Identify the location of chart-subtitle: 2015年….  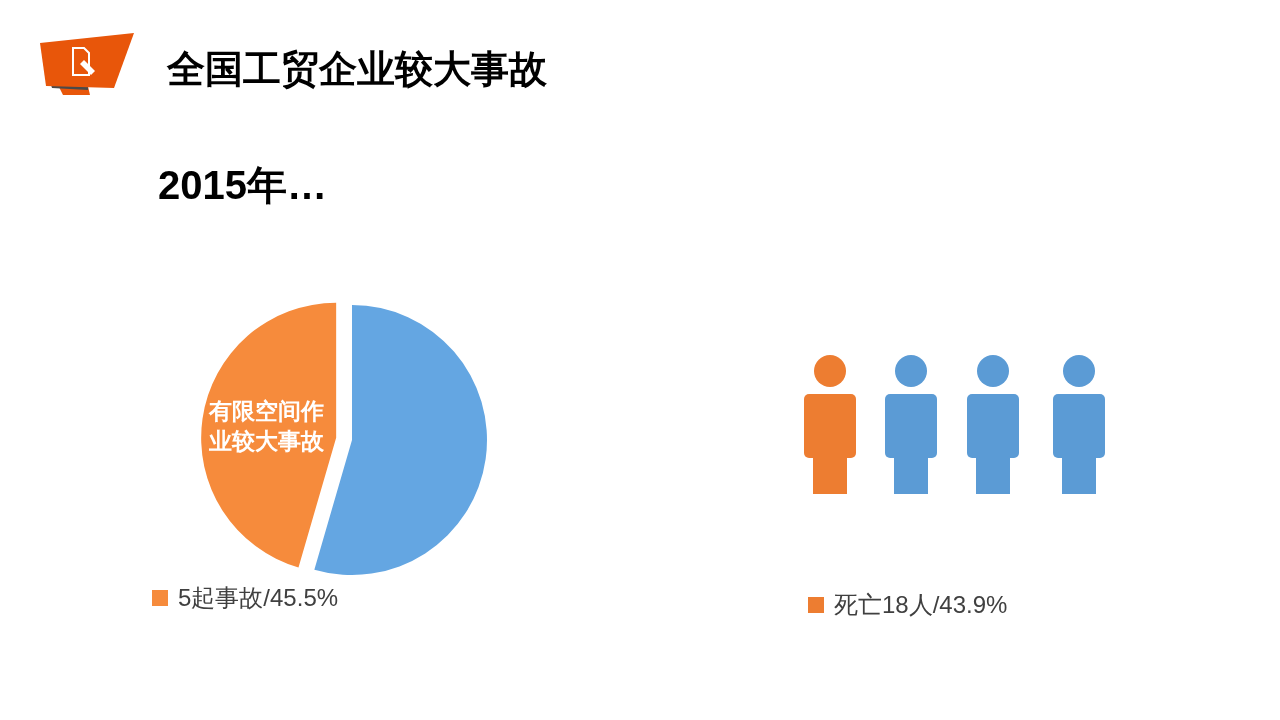
(242, 185).